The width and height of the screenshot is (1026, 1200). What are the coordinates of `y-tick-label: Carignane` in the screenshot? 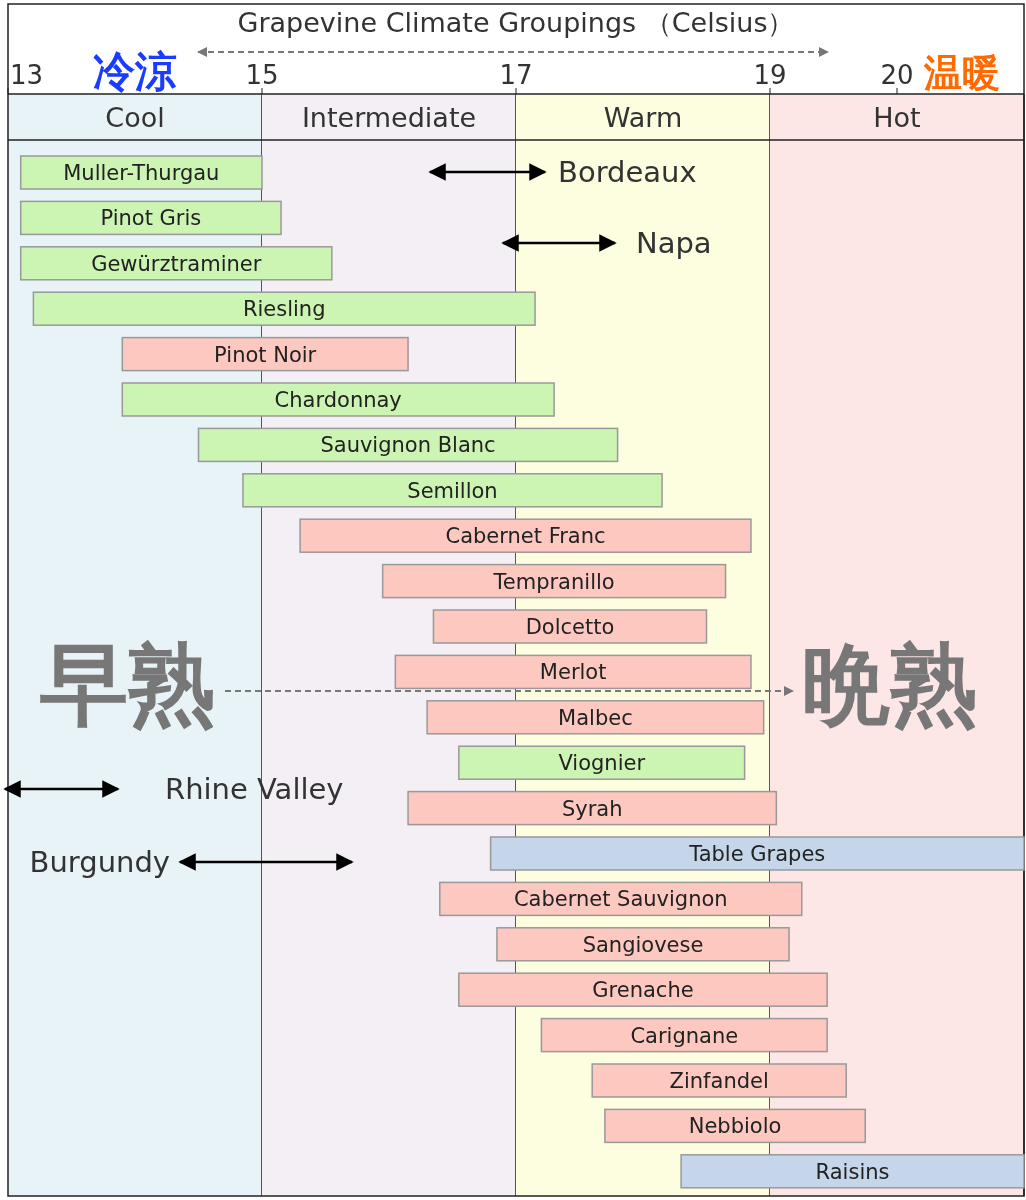 It's located at (684, 1035).